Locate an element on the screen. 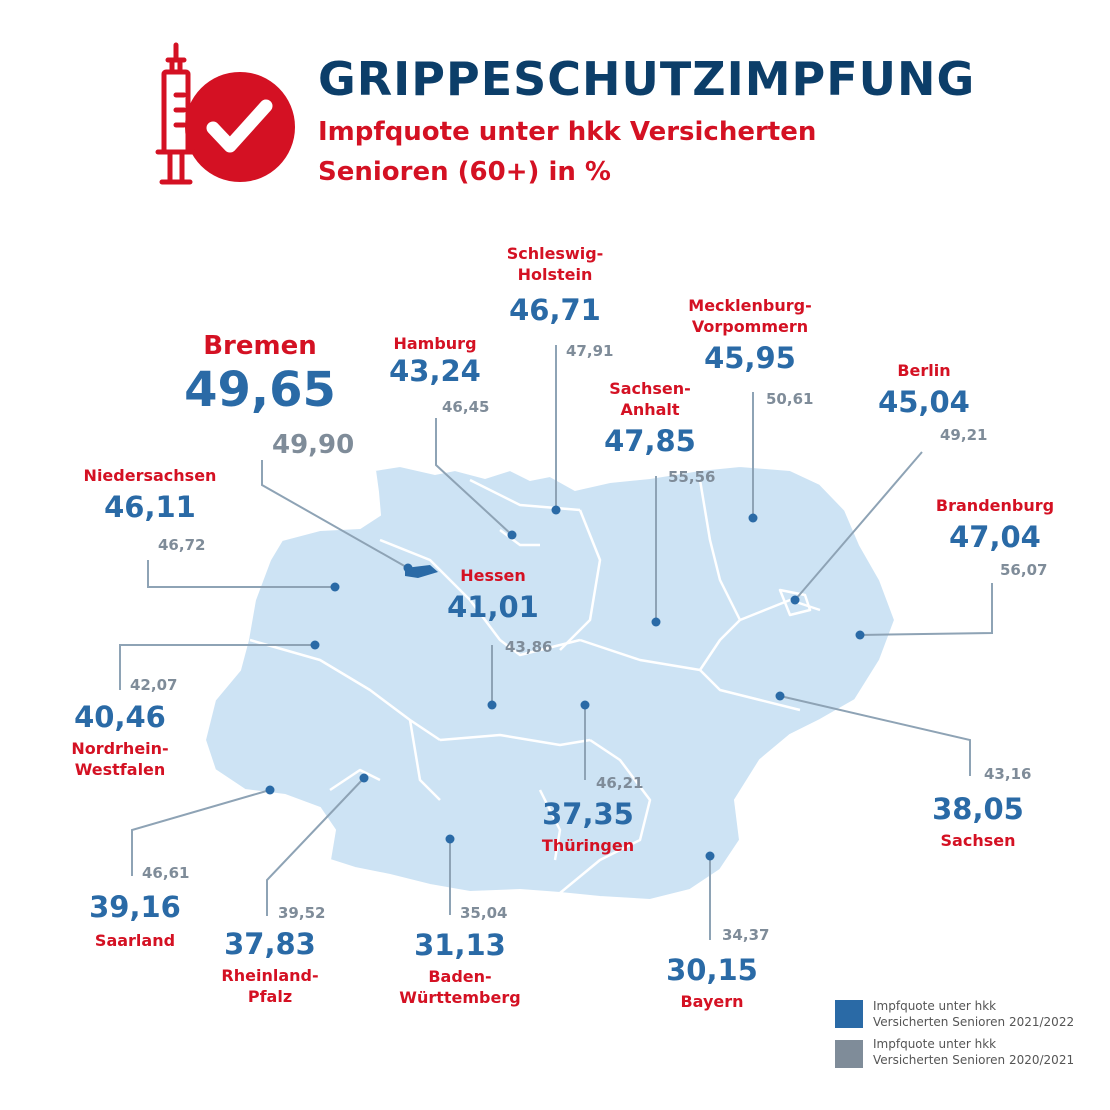  leader-line-sachsen is located at coordinates (875, 735).